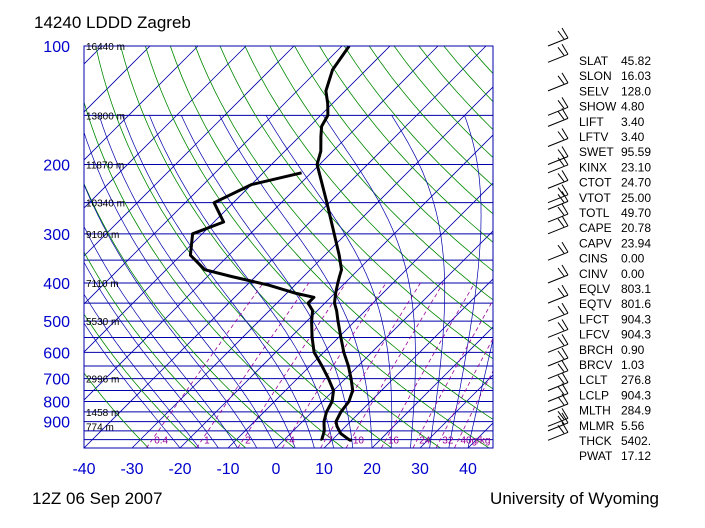  What do you see at coordinates (593, 259) in the screenshot?
I see `index-key: CINS` at bounding box center [593, 259].